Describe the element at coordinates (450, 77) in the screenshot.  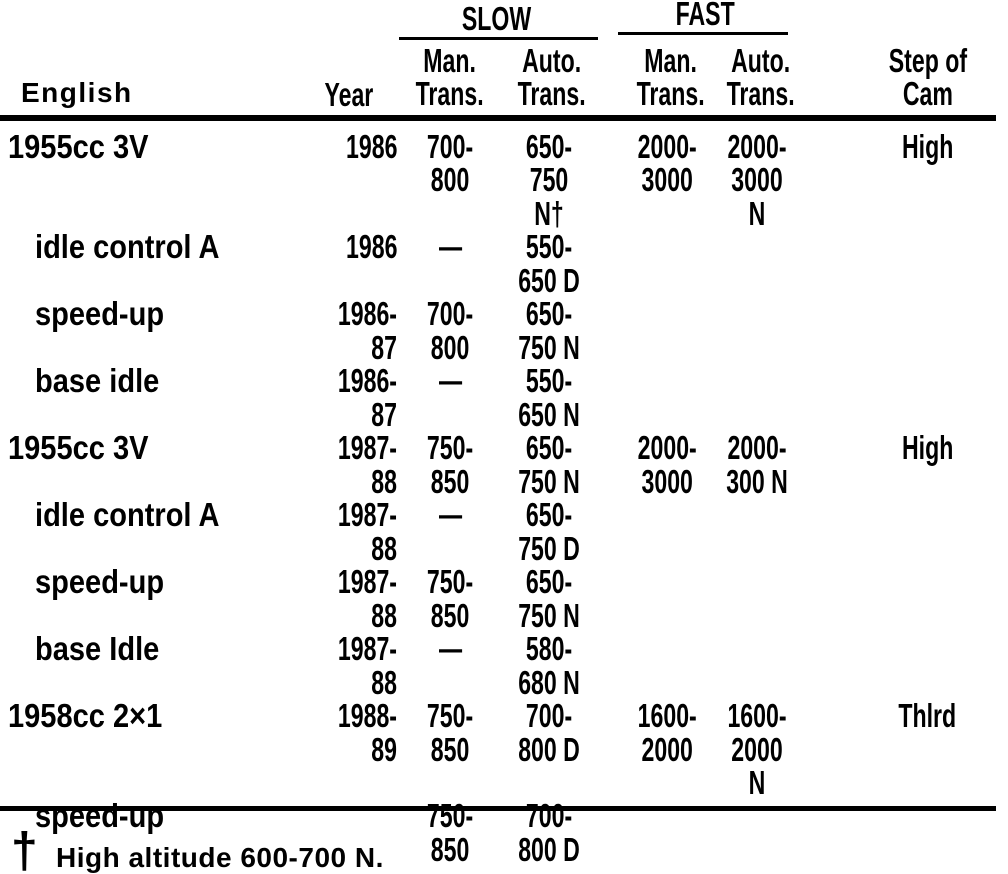
I see `column-header-slow-man-trans: Man. Trans.` at that location.